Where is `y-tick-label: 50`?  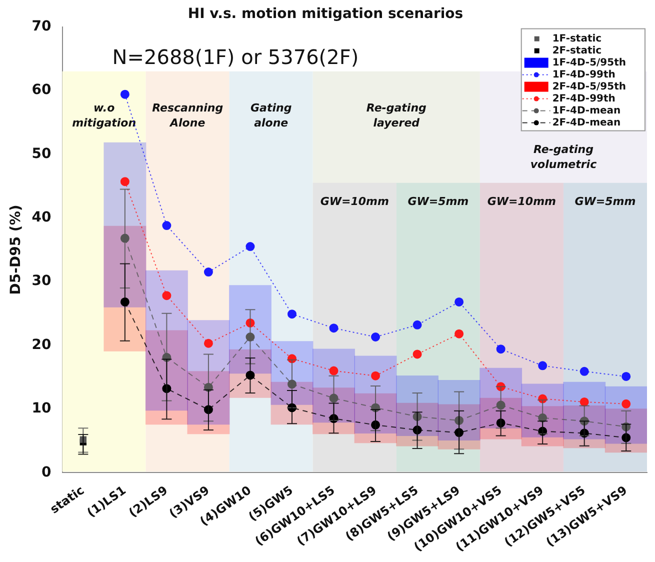
y-tick-label: 50 is located at coordinates (42, 154).